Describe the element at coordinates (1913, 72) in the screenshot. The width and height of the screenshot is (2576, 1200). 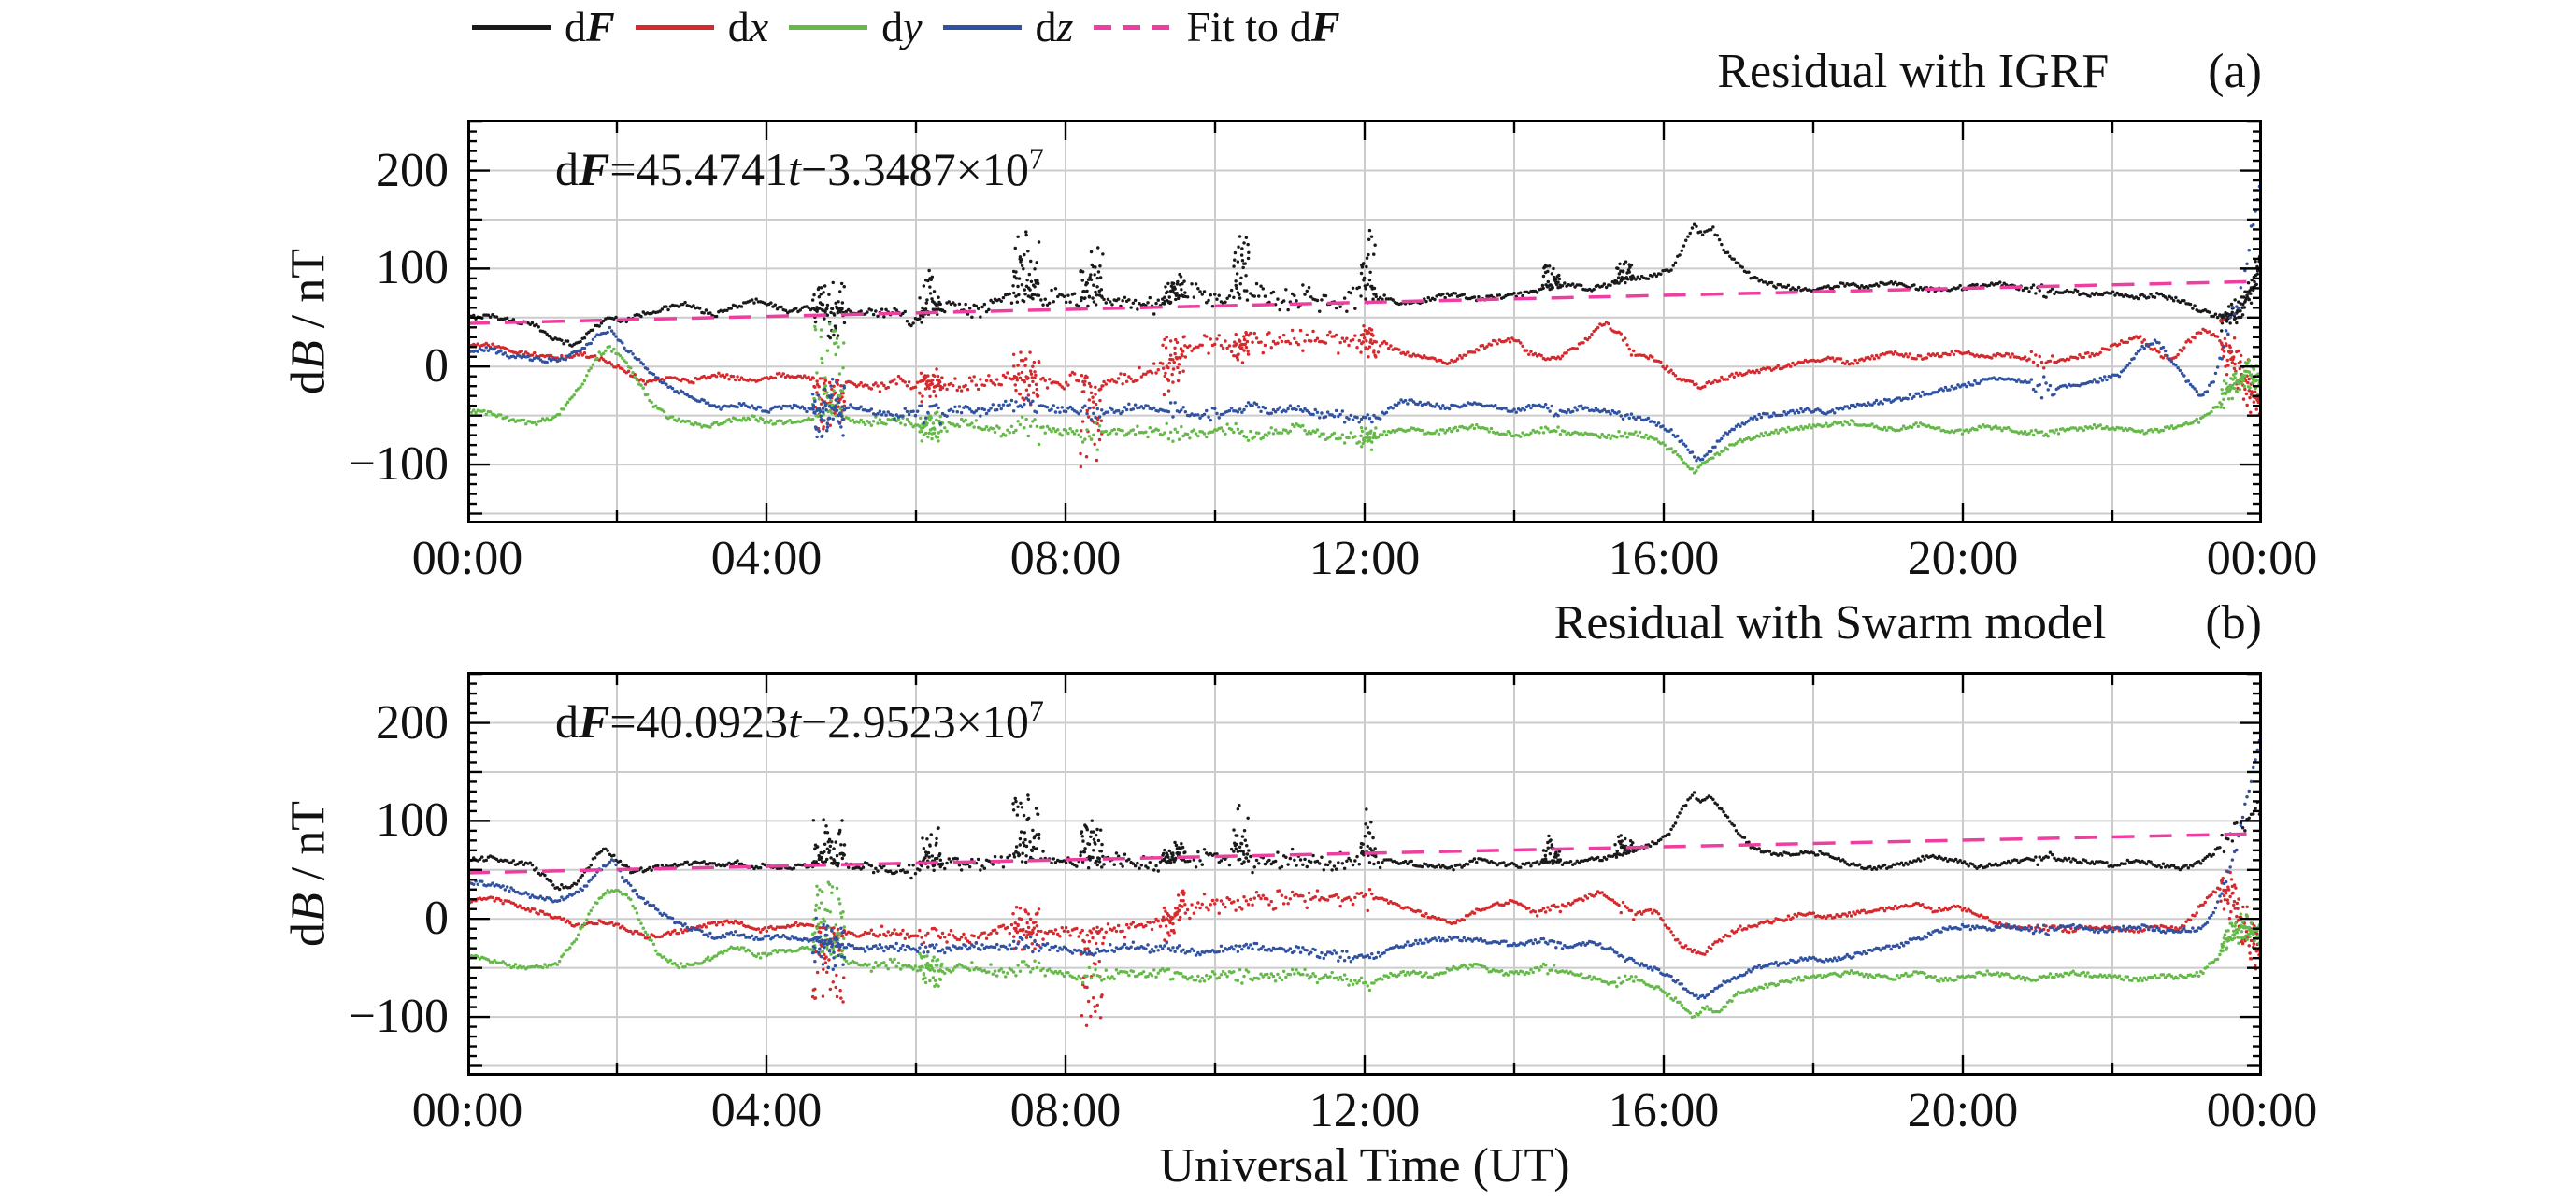
I see `panel-a-title: Residual with IGRF` at that location.